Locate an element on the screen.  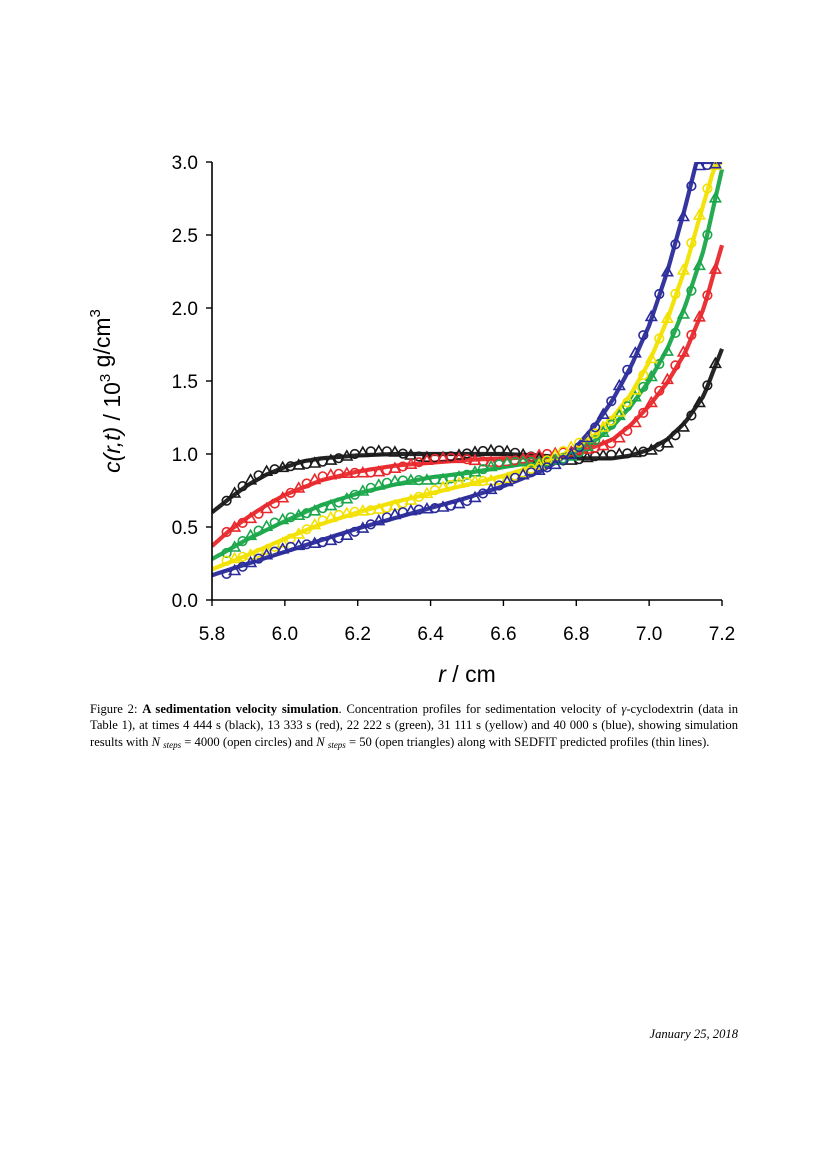
x-tick-label: 5.8 is located at coordinates (212, 634).